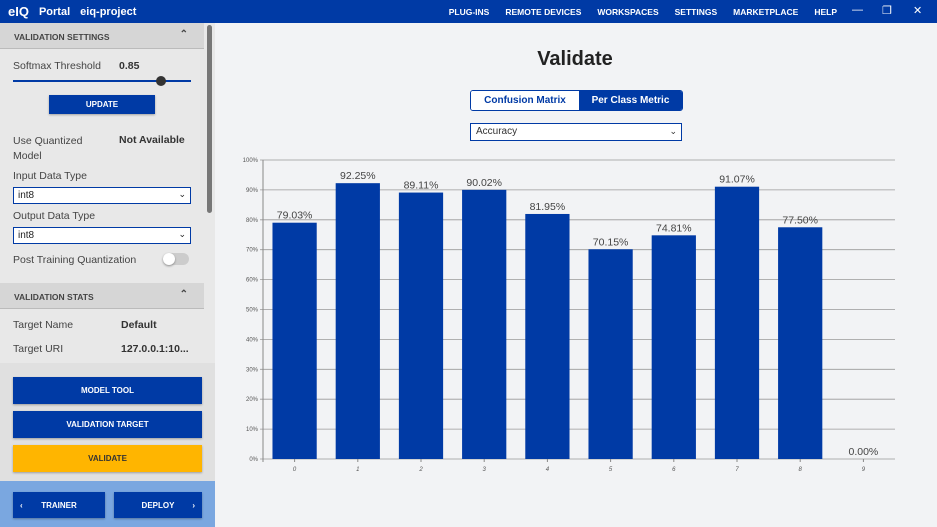 The height and width of the screenshot is (527, 937). Describe the element at coordinates (548, 207) in the screenshot. I see `data-label: 81.95%` at that location.